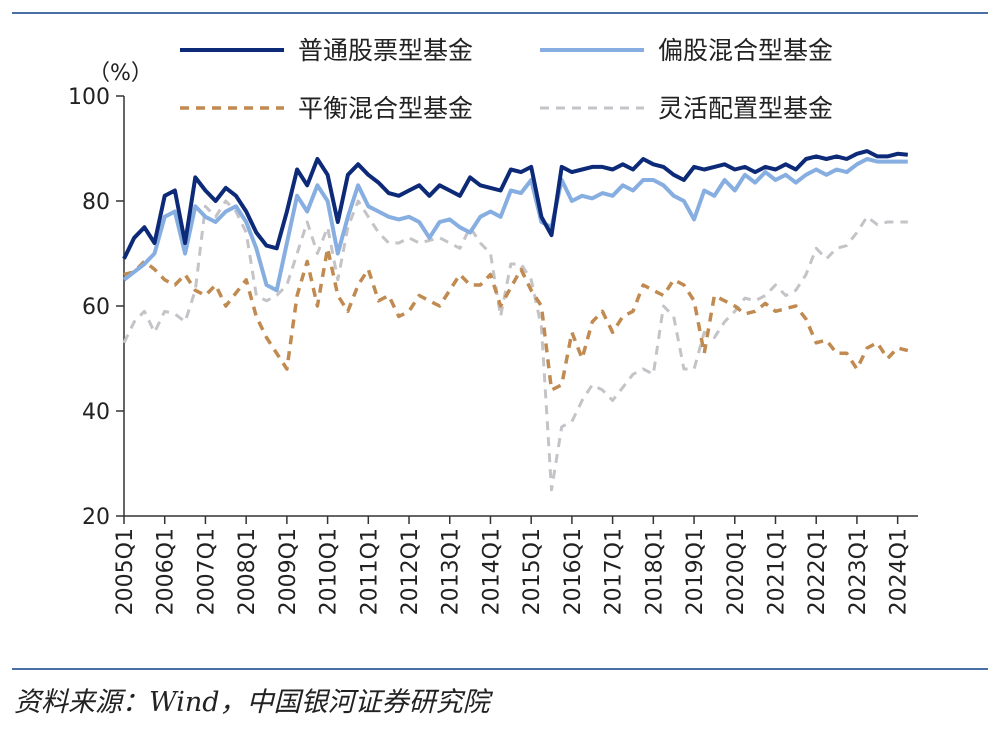 The height and width of the screenshot is (746, 998). Describe the element at coordinates (532, 571) in the screenshot. I see `x-tick-label: 2015Q1` at that location.